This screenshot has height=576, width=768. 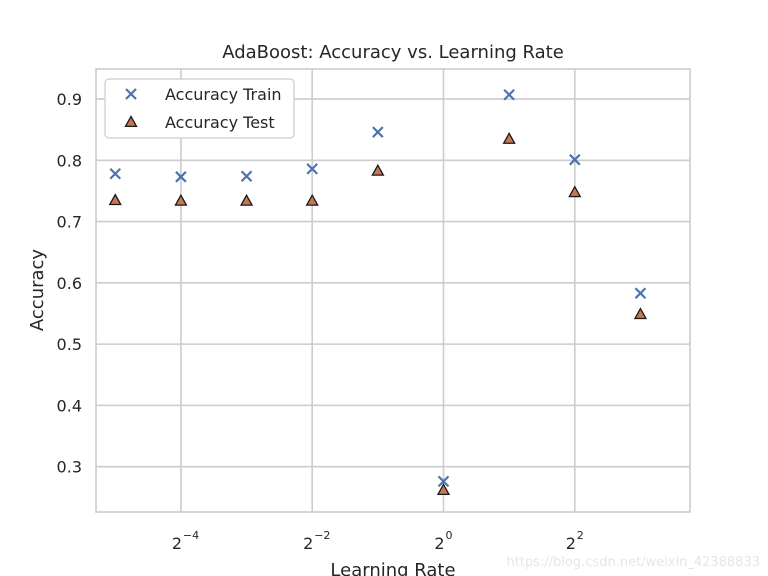 What do you see at coordinates (580, 535) in the screenshot?
I see `x-tick-exponent: 2` at bounding box center [580, 535].